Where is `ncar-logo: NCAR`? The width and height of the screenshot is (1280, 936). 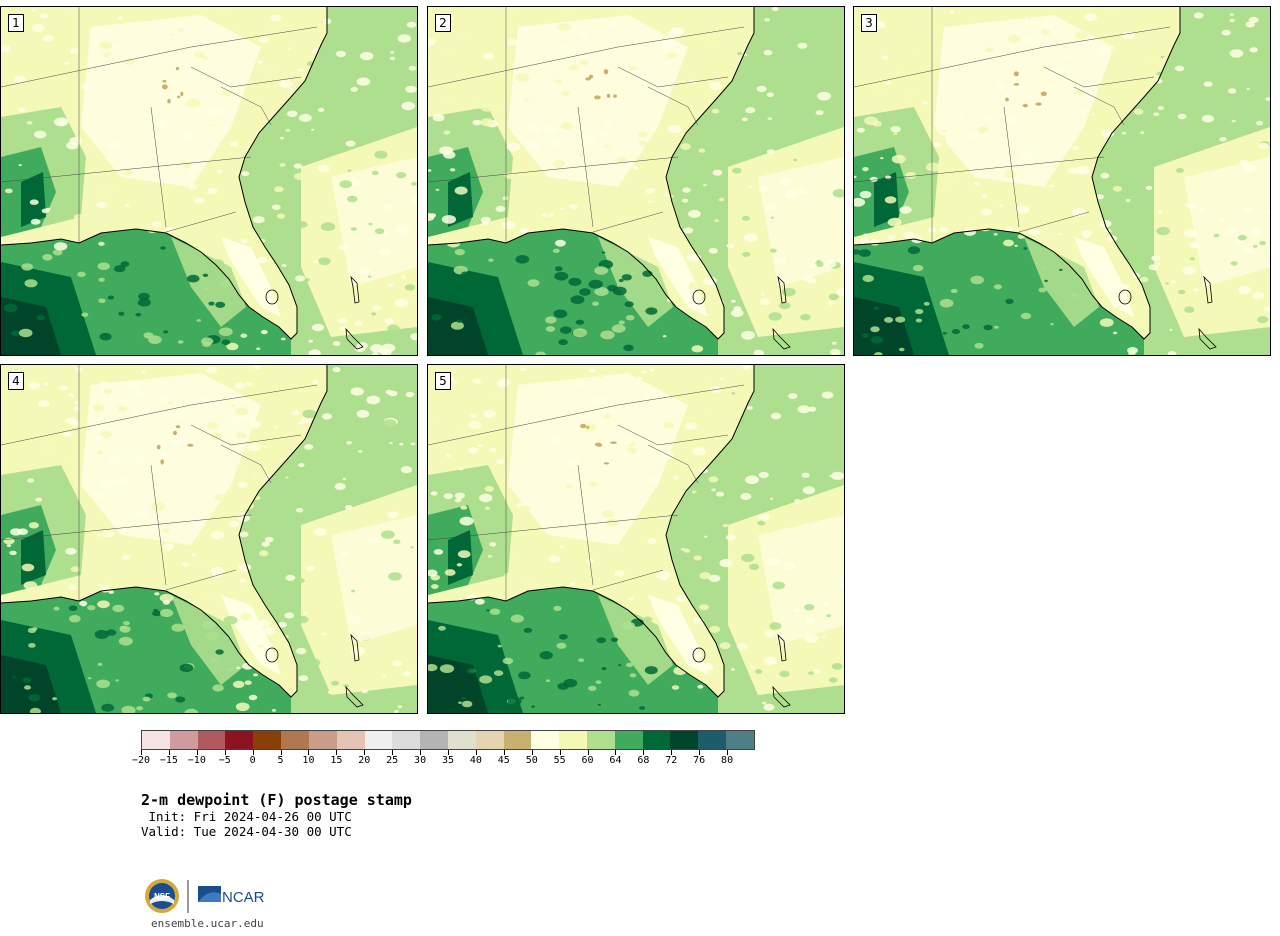 ncar-logo: NCAR is located at coordinates (231, 896).